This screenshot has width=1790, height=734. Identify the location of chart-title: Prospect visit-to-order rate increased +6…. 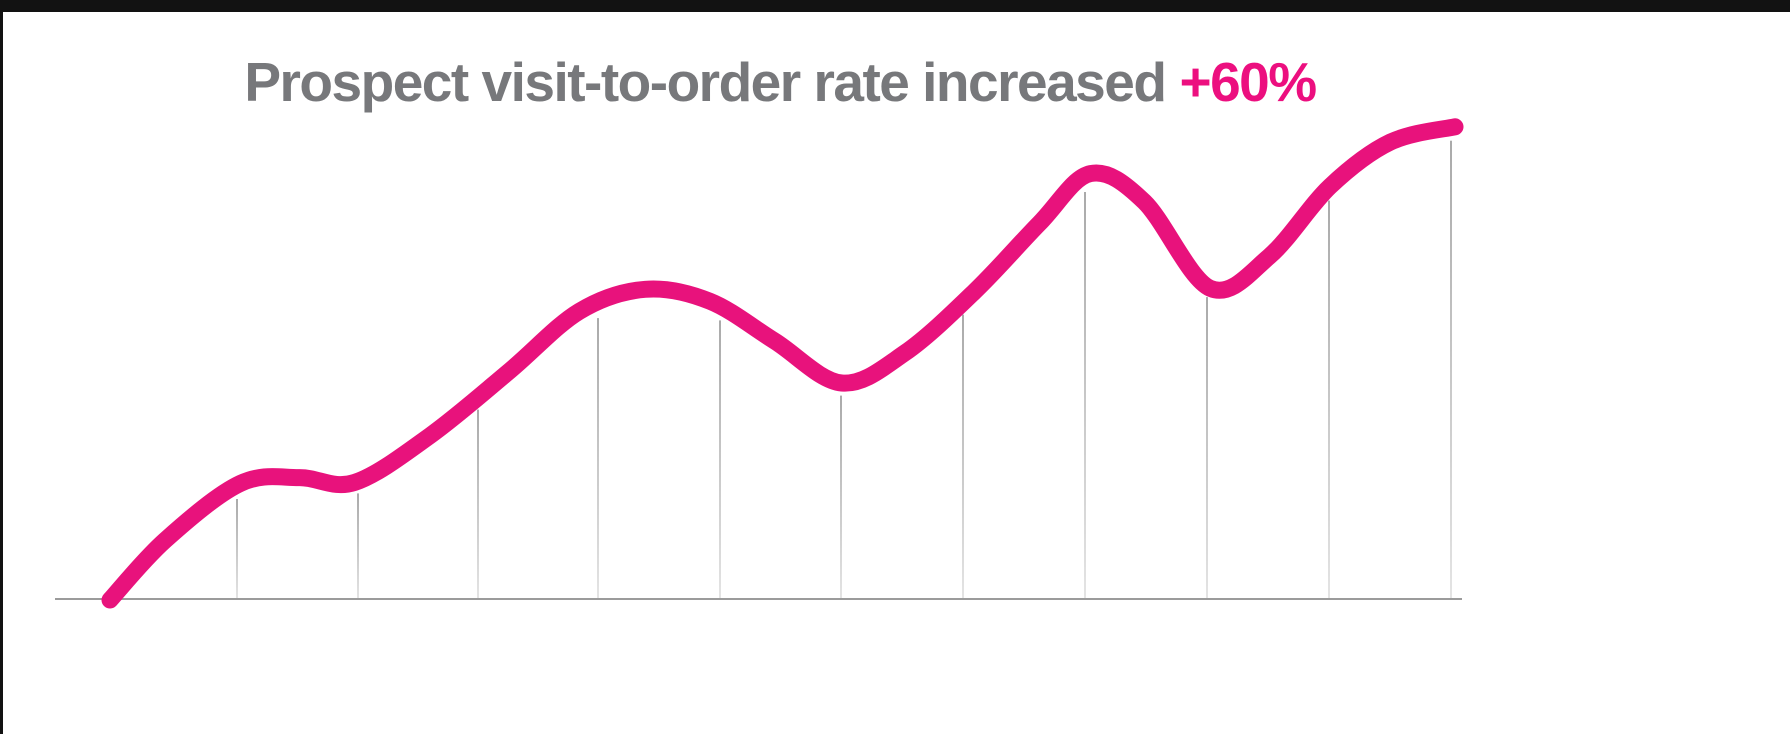
(780, 82).